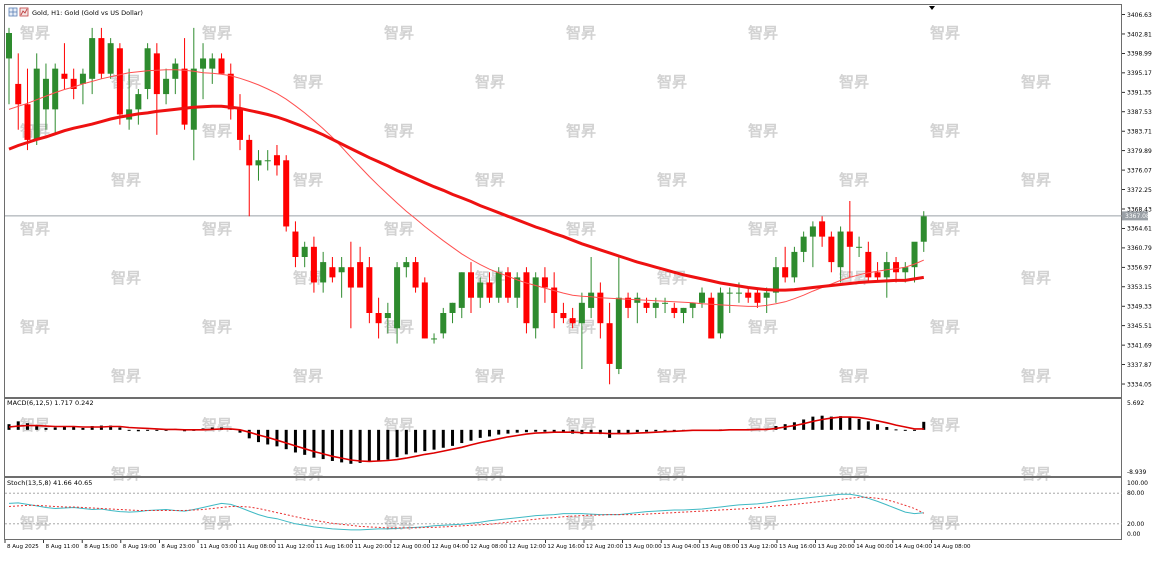  What do you see at coordinates (466, 512) in the screenshot?
I see `stoch-main-line` at bounding box center [466, 512].